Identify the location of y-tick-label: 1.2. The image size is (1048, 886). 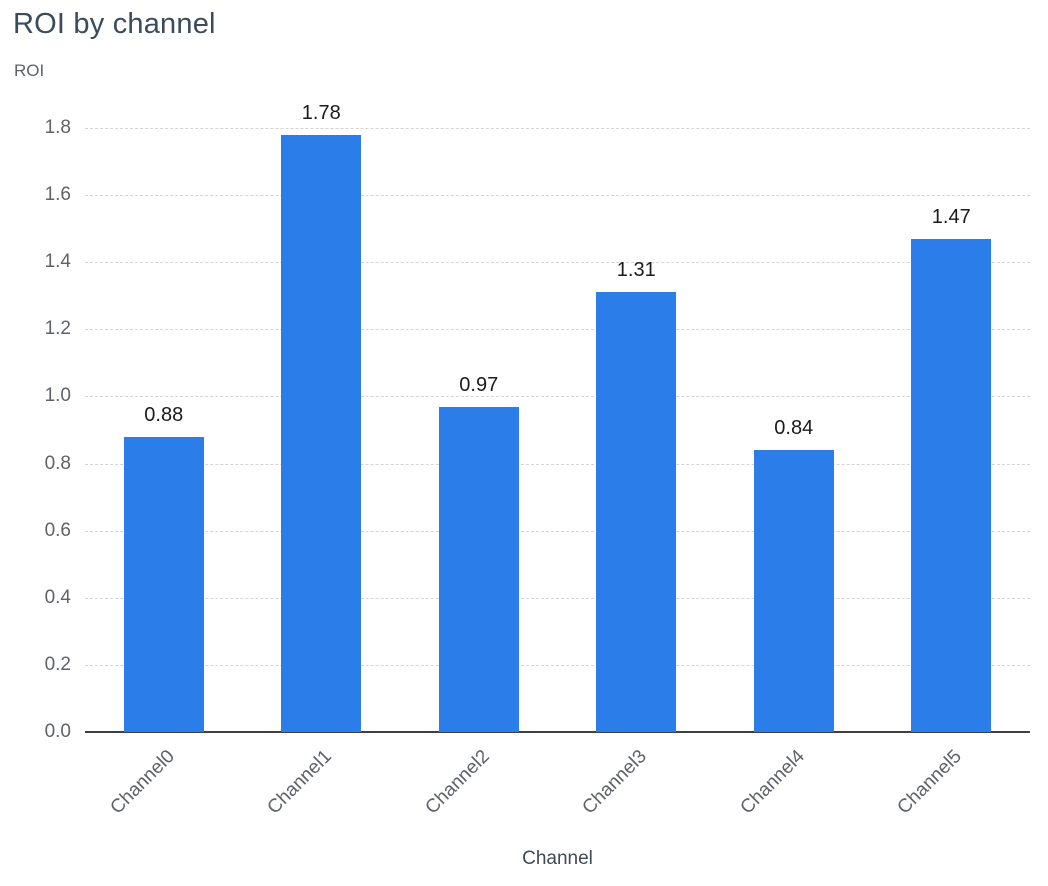
(57, 329).